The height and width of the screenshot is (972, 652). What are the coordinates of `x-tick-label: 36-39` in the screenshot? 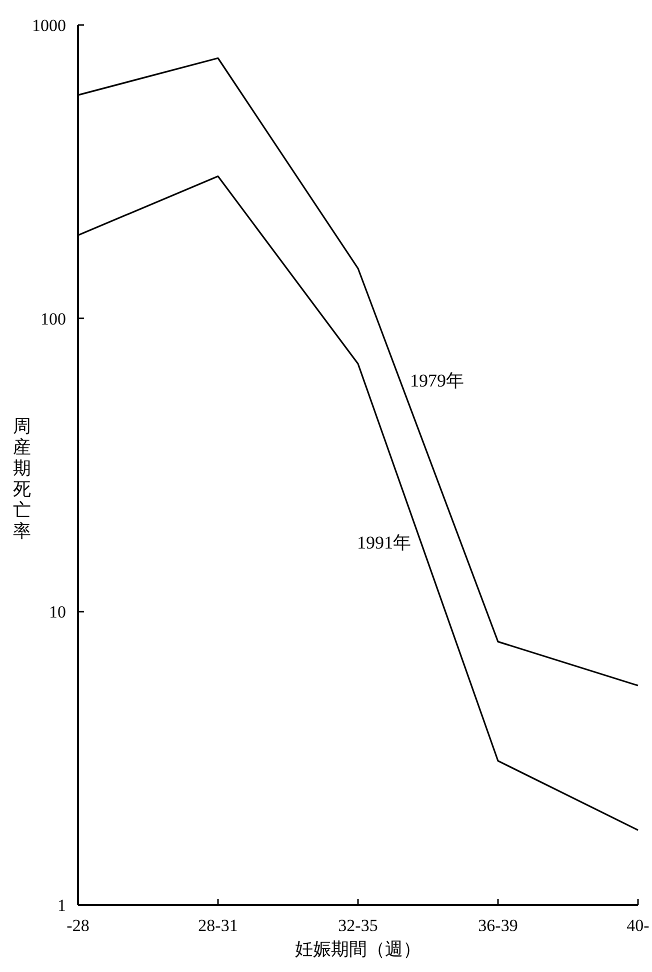 It's located at (498, 925).